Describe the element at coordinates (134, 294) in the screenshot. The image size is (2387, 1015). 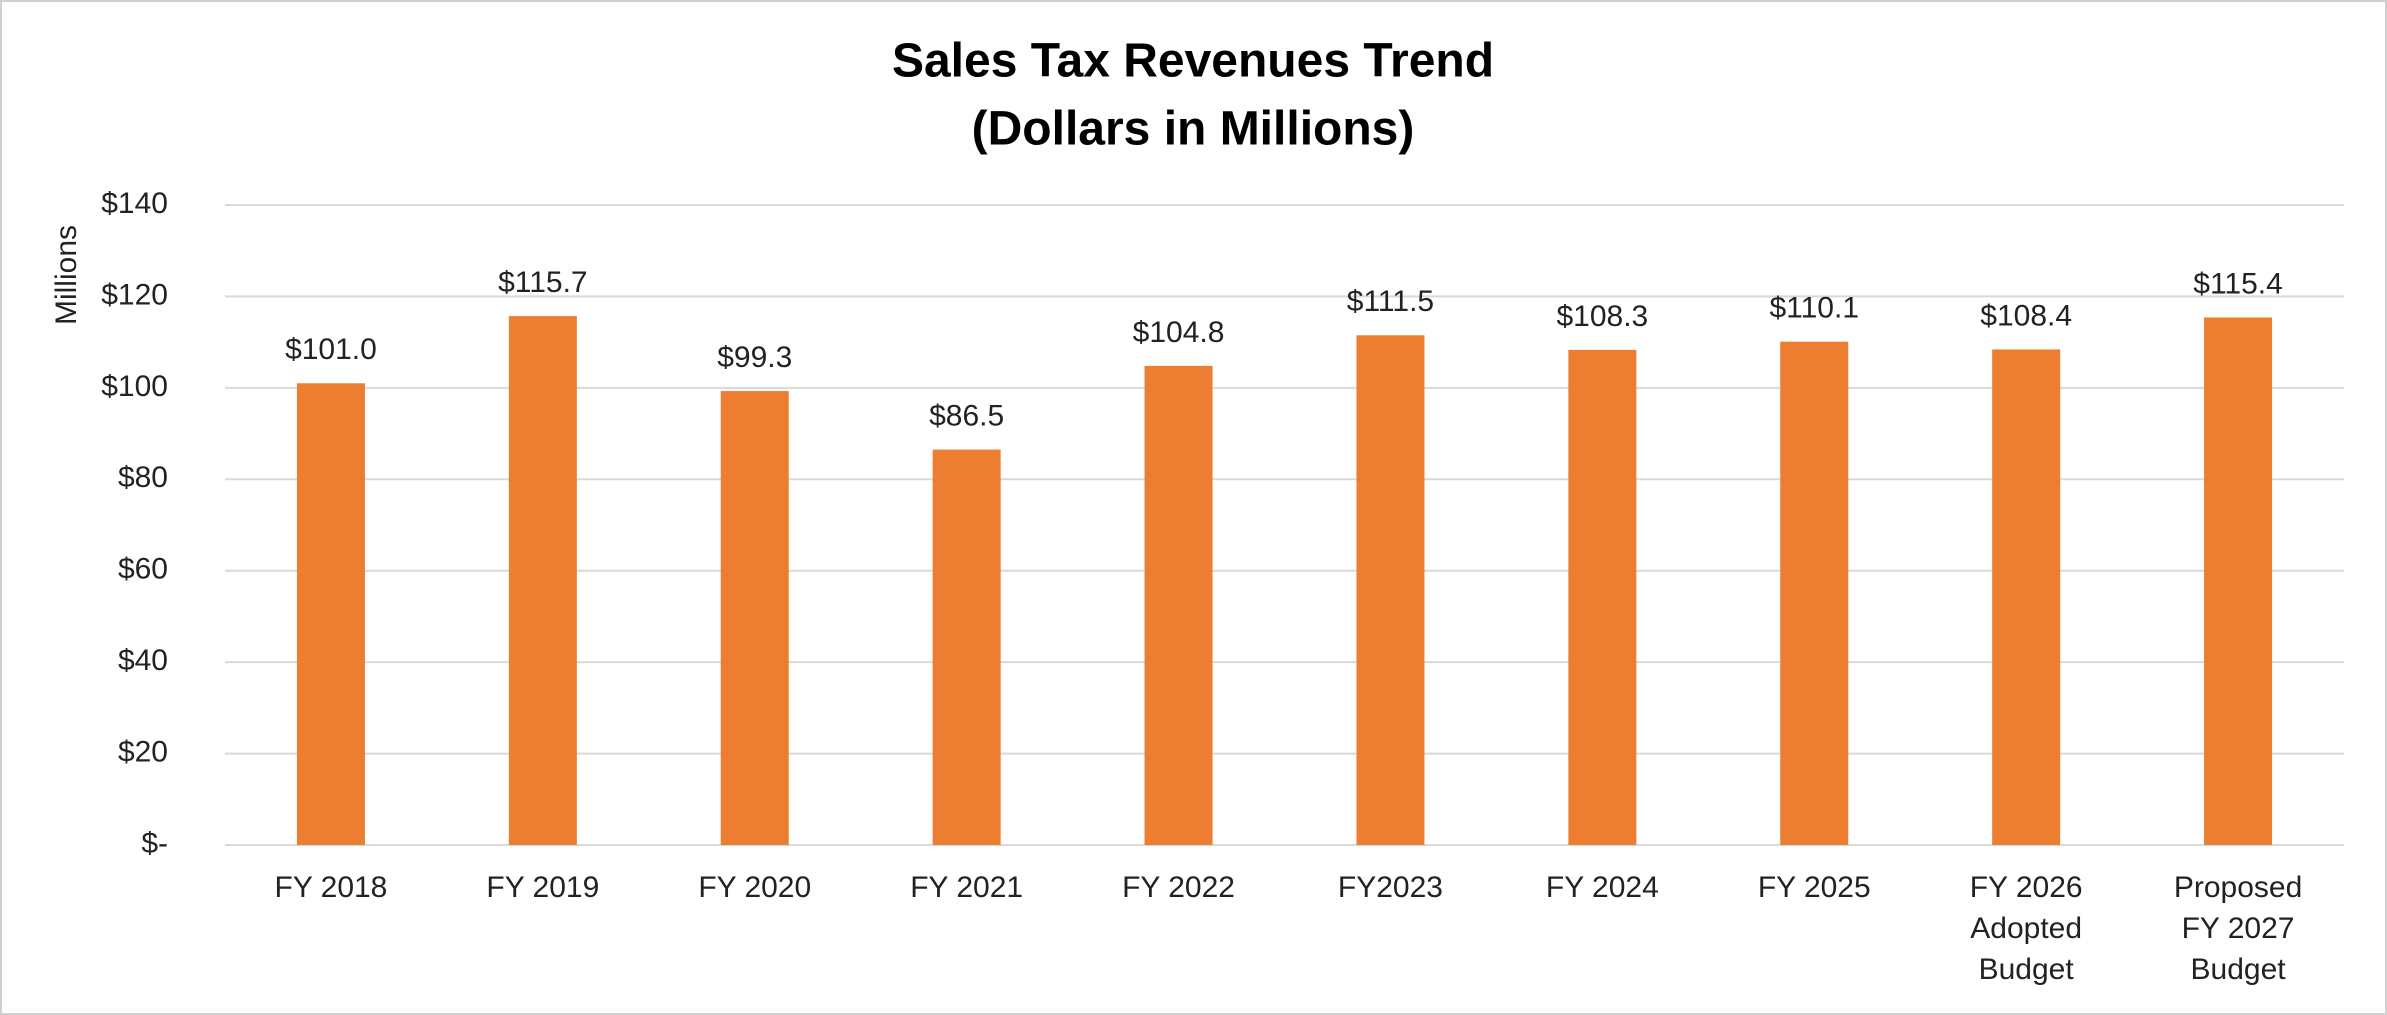
I see `y-tick-label: $120` at that location.